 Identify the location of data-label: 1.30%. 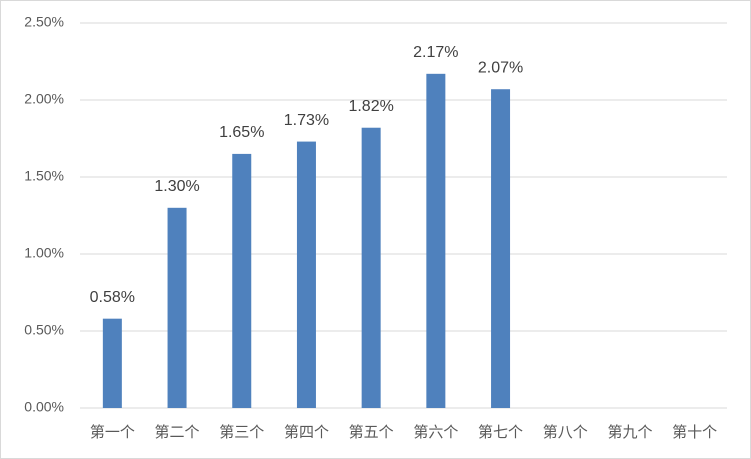
(176, 186).